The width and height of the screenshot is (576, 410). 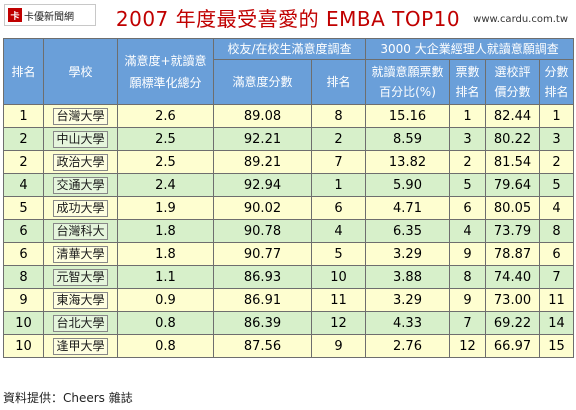 What do you see at coordinates (80, 300) in the screenshot?
I see `cell-school: 東海大學` at bounding box center [80, 300].